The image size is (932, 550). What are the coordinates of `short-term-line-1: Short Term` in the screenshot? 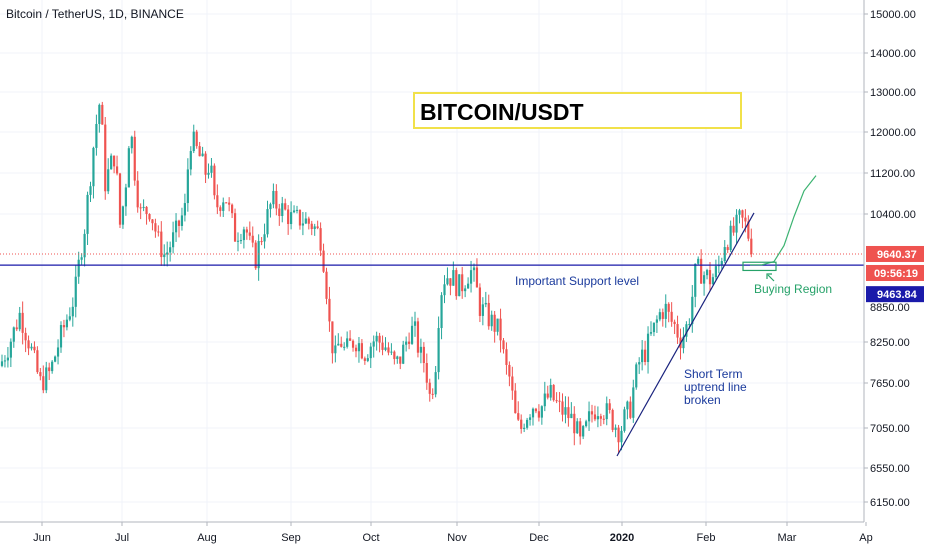 It's located at (713, 374).